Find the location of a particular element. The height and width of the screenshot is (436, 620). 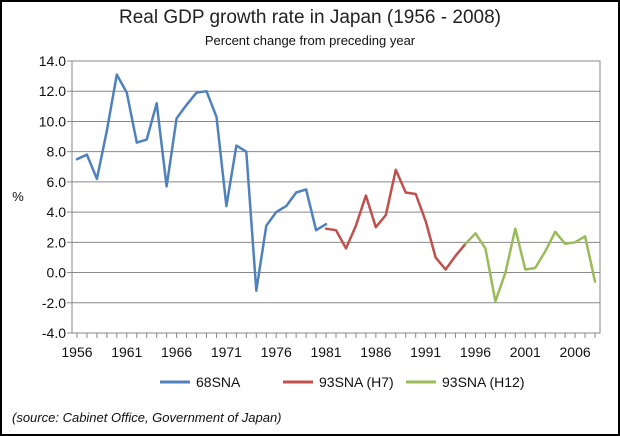

x-tick-label: 2006 is located at coordinates (575, 352).